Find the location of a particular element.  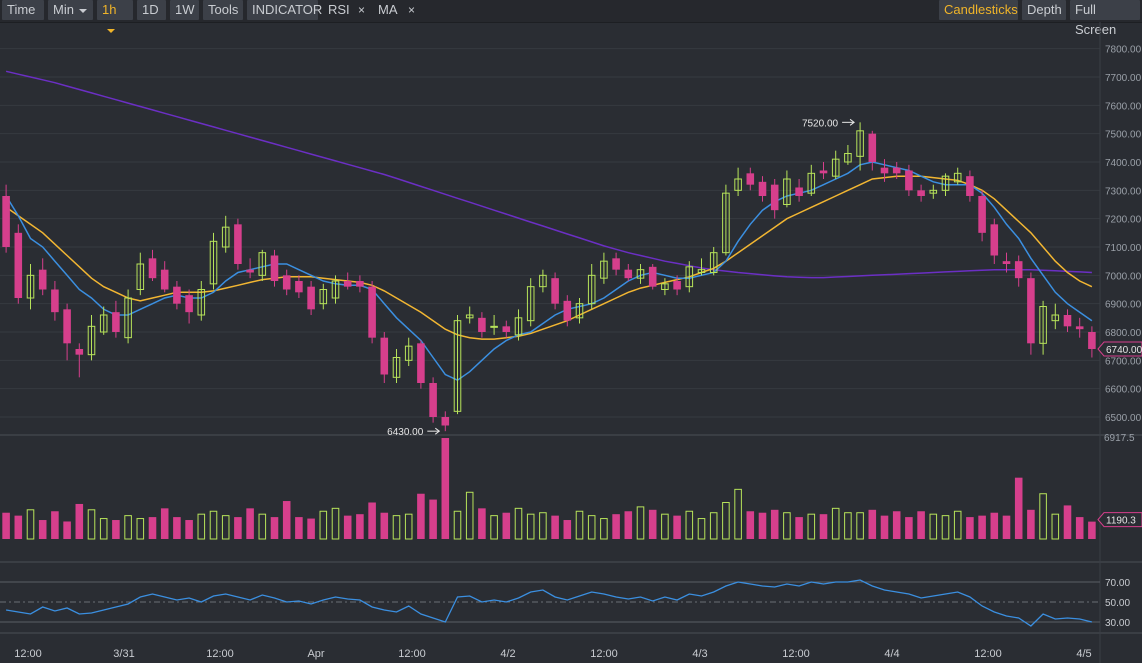

ma-label: MA is located at coordinates (388, 9).